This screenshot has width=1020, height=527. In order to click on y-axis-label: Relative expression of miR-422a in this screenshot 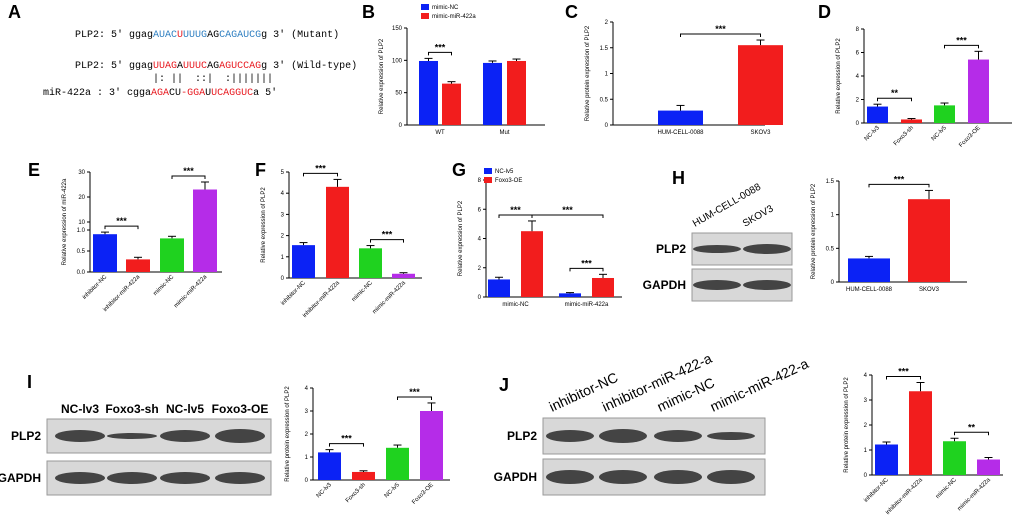, I will do `click(65, 221)`.